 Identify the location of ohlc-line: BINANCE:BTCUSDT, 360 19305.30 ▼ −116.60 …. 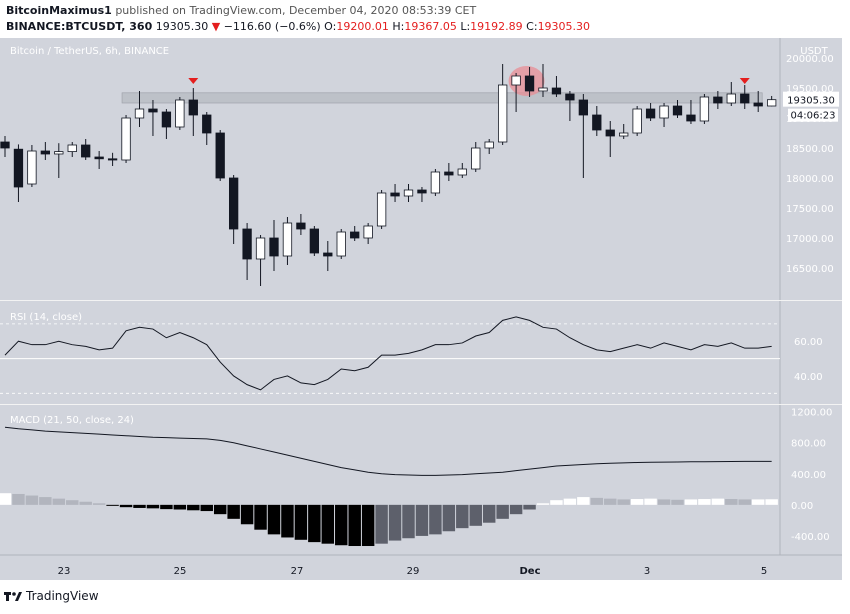
(298, 27).